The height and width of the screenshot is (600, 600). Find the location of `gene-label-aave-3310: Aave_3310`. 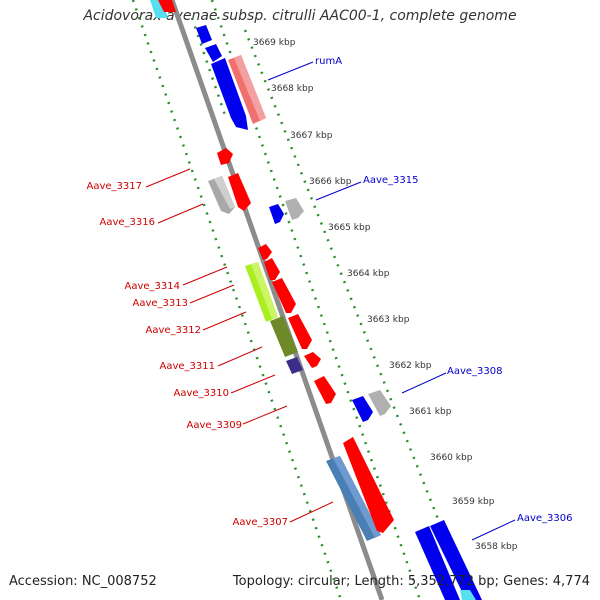

gene-label-aave-3310: Aave_3310 is located at coordinates (202, 393).